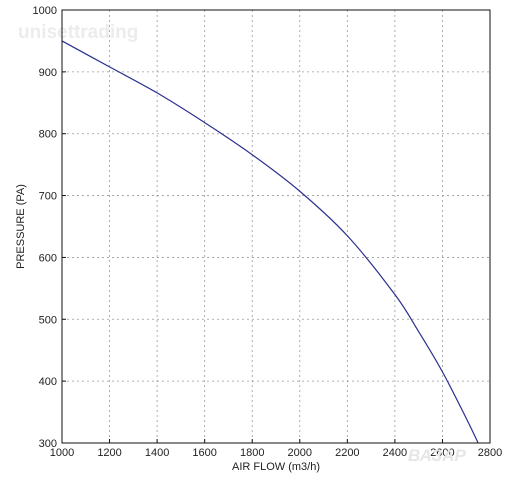  I want to click on y-tick-label-800: 800, so click(48, 135).